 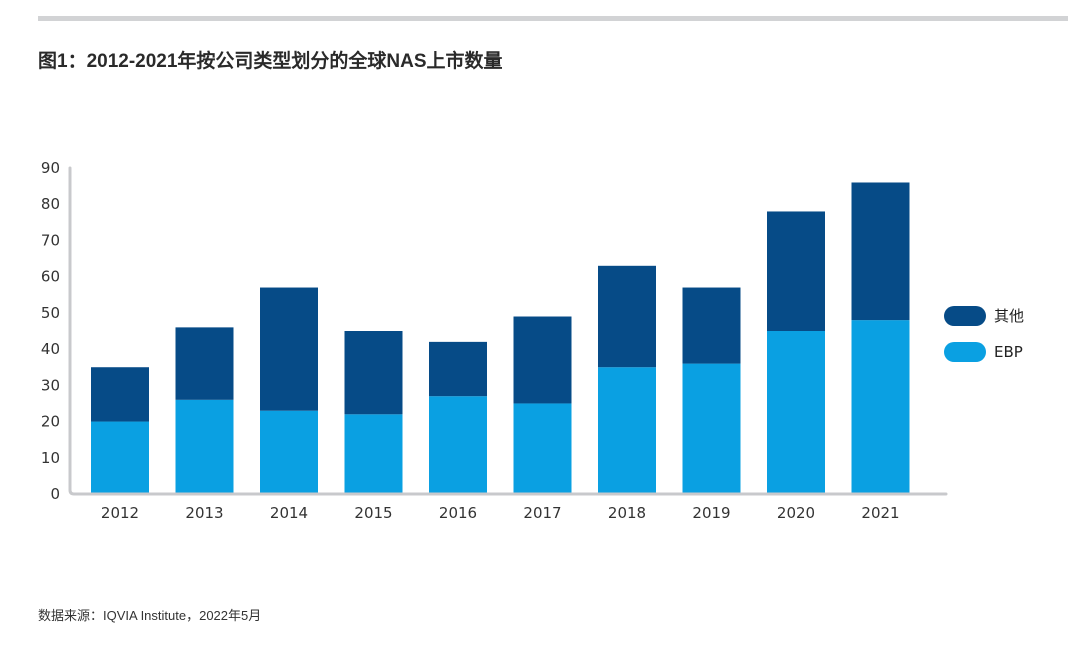 I want to click on legend-label-ebp: EBP, so click(x=1008, y=352).